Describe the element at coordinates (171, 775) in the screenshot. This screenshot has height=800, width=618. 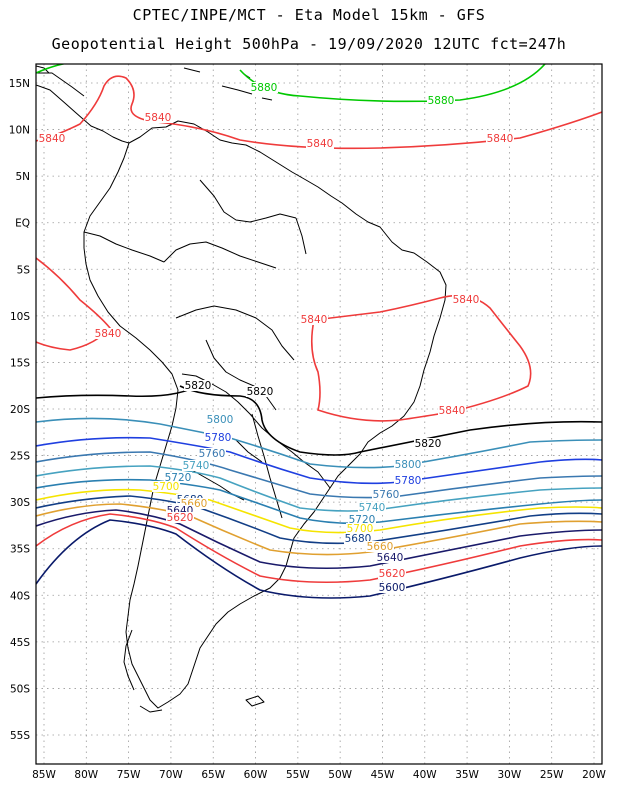
I see `lon-tick-label: 70W` at that location.